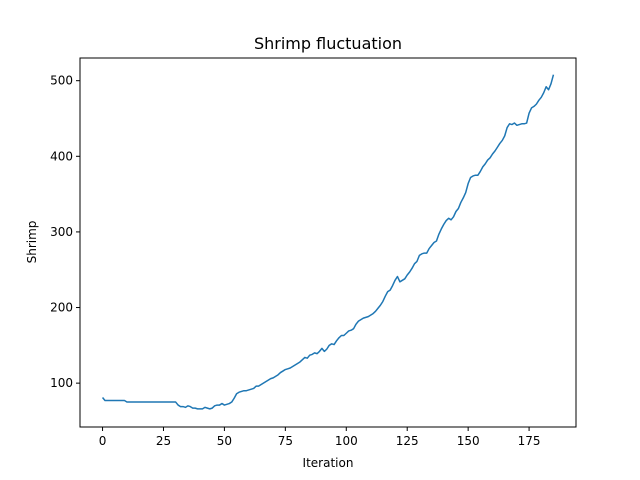 The width and height of the screenshot is (640, 480). I want to click on x-tick-label: 50, so click(224, 441).